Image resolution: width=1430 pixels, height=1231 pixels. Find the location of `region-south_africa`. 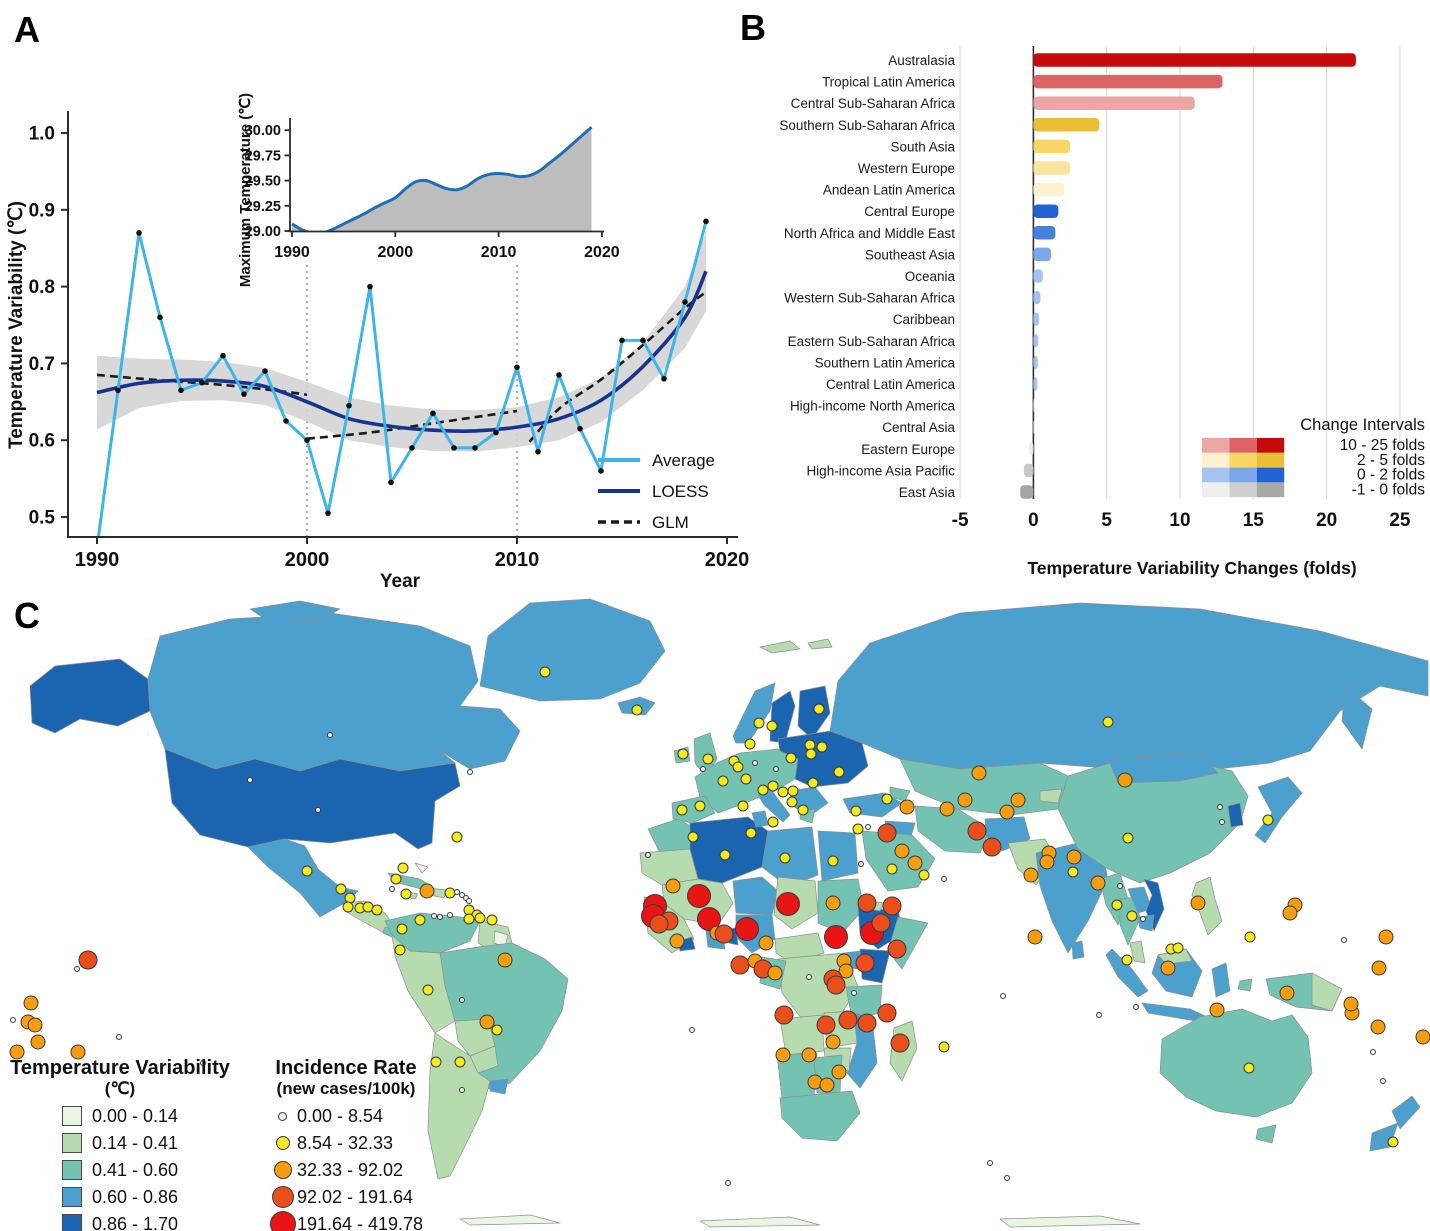

region-south_africa is located at coordinates (820, 1116).